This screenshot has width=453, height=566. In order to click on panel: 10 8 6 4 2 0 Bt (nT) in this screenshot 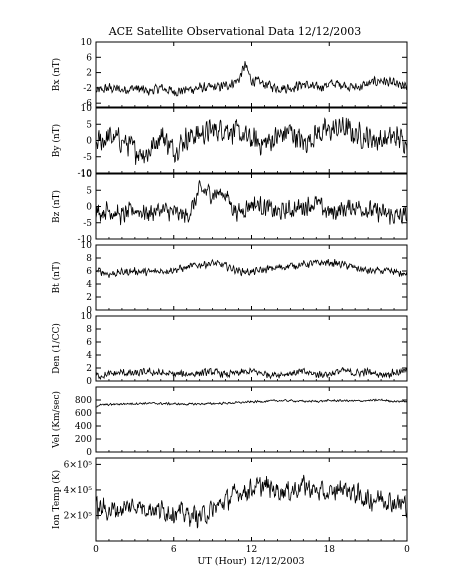, I will do `click(229, 278)`.